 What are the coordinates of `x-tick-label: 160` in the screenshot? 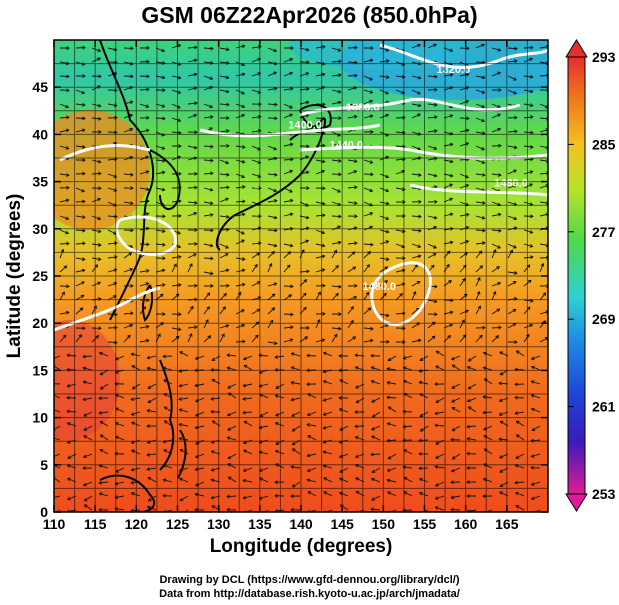 It's located at (466, 524).